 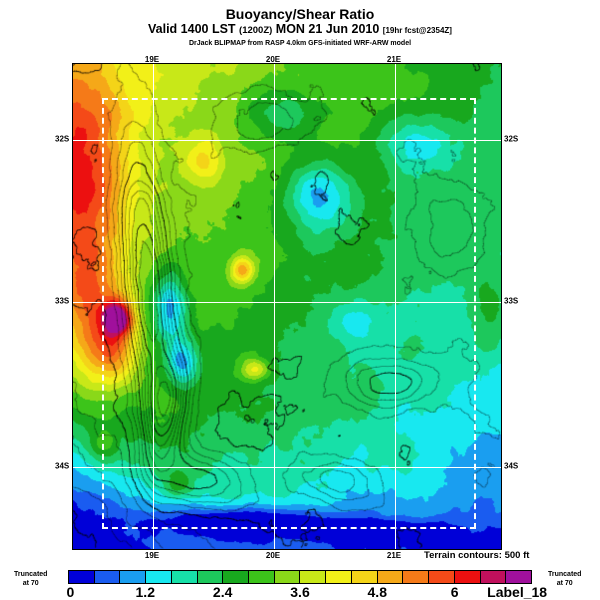 What do you see at coordinates (30, 579) in the screenshot?
I see `truncated-note-left: Truncated at 70` at bounding box center [30, 579].